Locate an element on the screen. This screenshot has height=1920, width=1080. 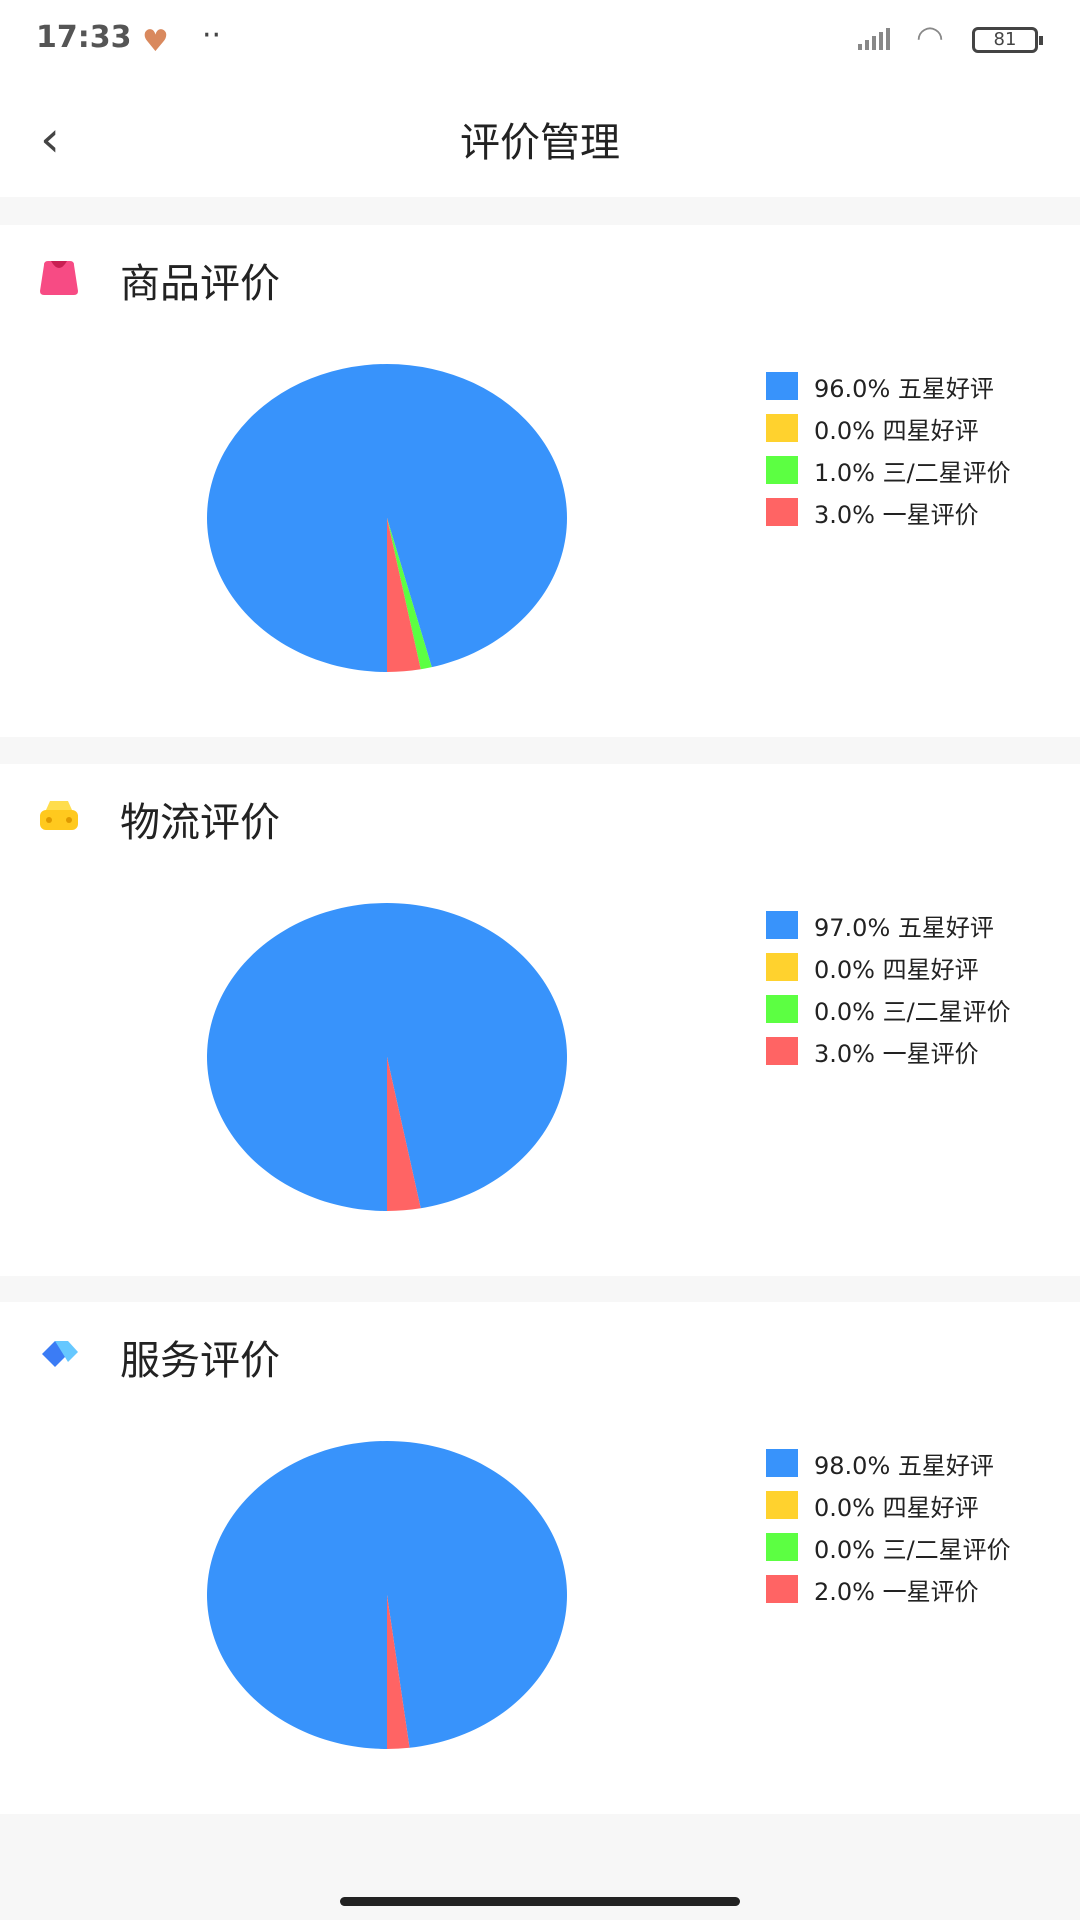
wifi-icon: ◠ is located at coordinates (930, 37).